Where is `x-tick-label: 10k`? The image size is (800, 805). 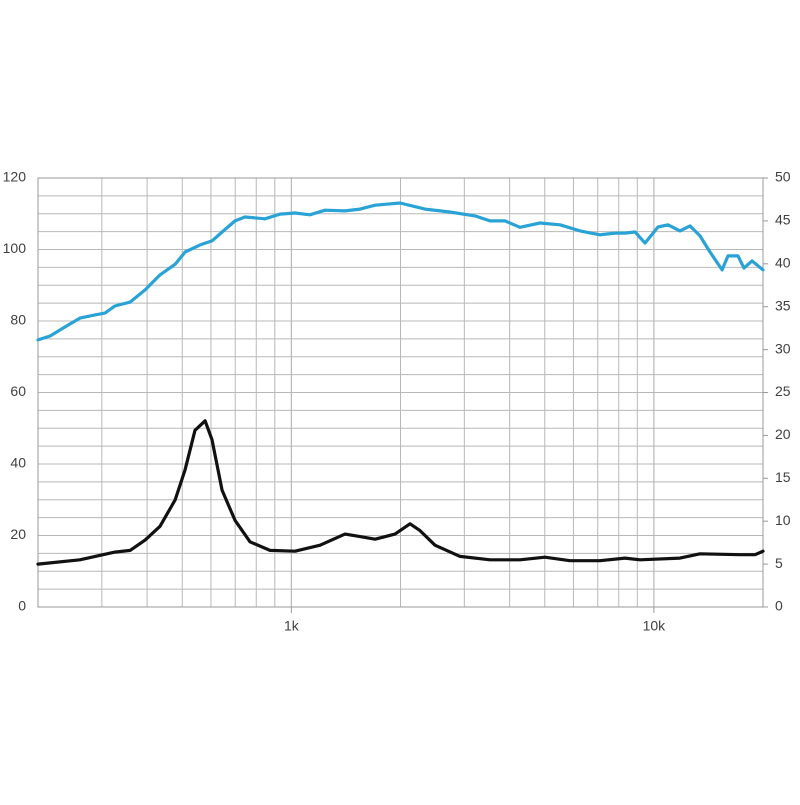
x-tick-label: 10k is located at coordinates (655, 626).